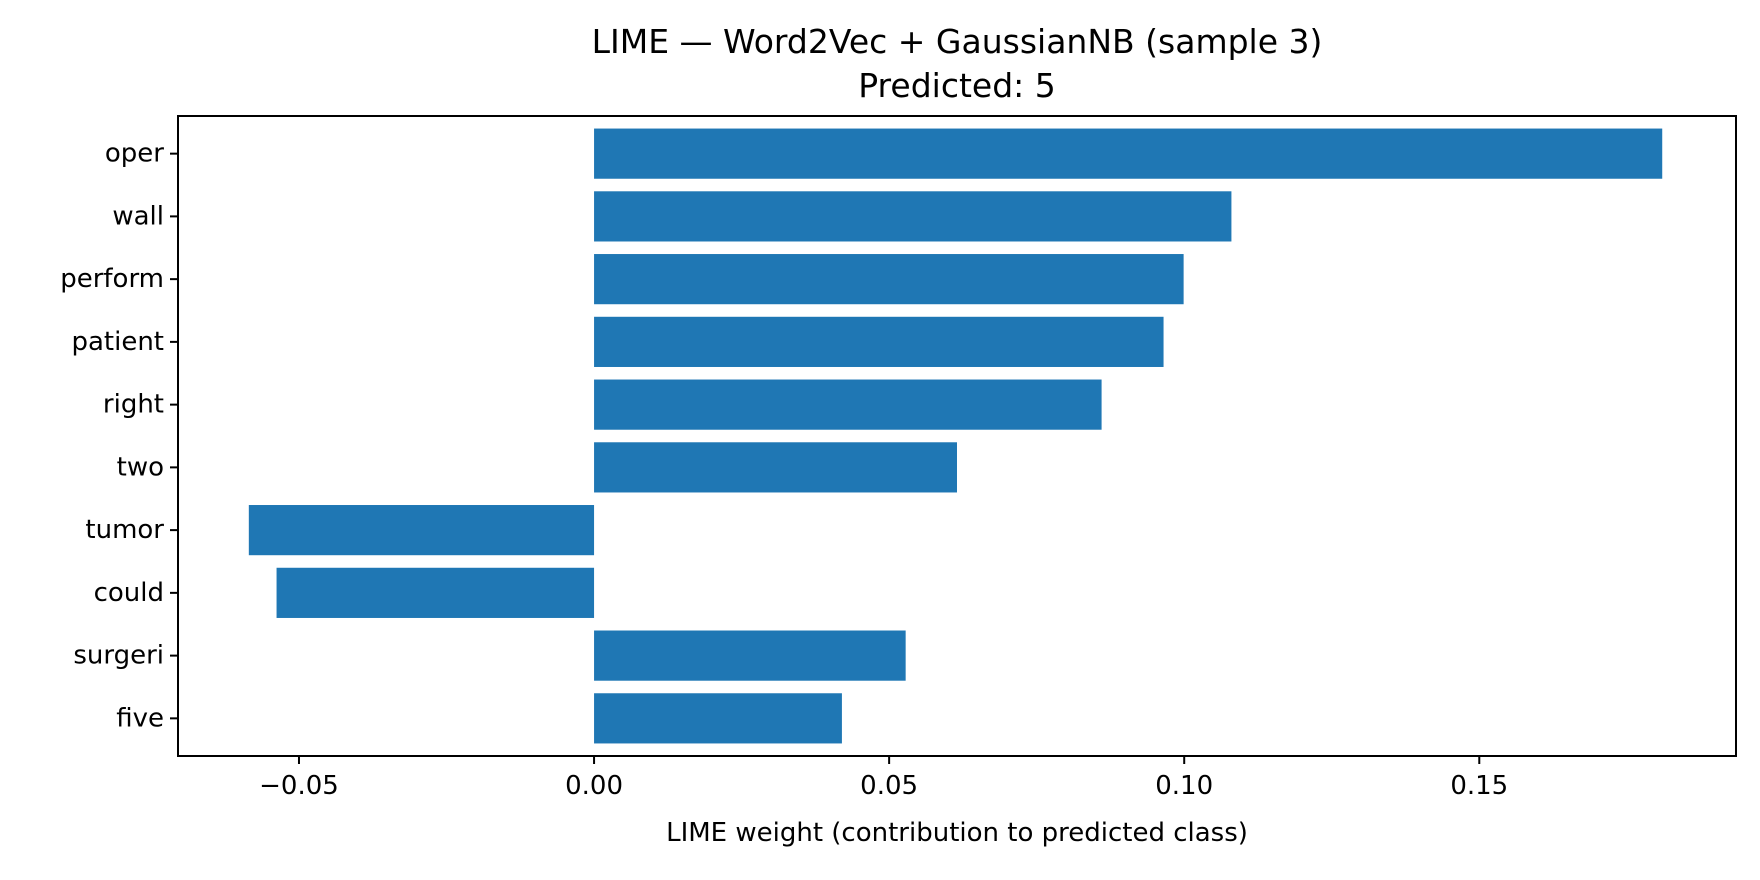 The width and height of the screenshot is (1760, 880). What do you see at coordinates (112, 279) in the screenshot?
I see `y-tick-label: perform` at bounding box center [112, 279].